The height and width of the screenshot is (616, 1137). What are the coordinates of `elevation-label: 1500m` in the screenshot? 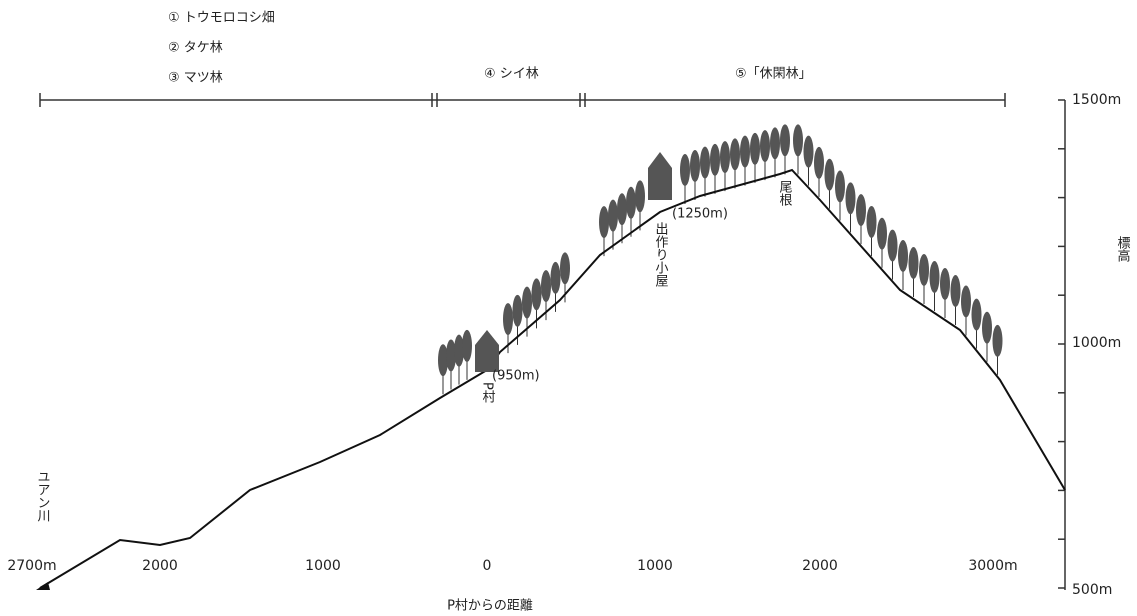 It's located at (1096, 100).